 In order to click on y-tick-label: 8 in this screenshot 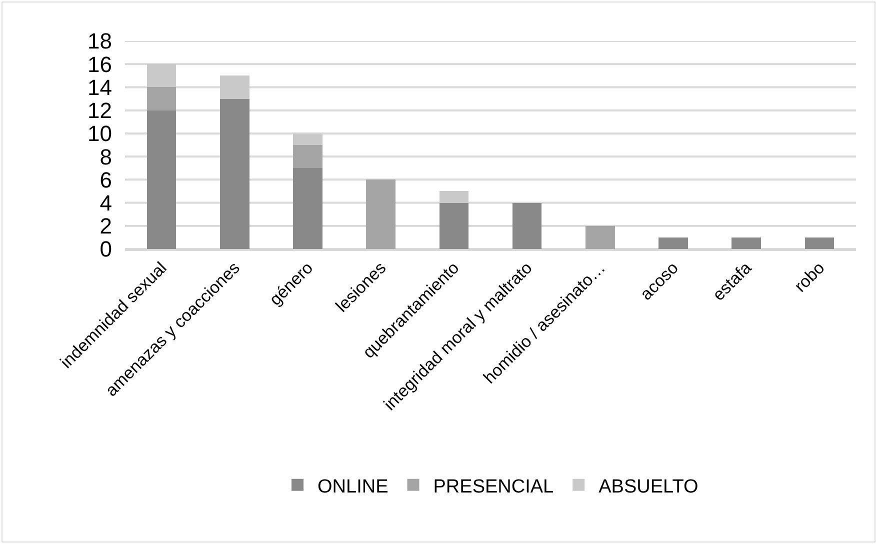, I will do `click(106, 157)`.